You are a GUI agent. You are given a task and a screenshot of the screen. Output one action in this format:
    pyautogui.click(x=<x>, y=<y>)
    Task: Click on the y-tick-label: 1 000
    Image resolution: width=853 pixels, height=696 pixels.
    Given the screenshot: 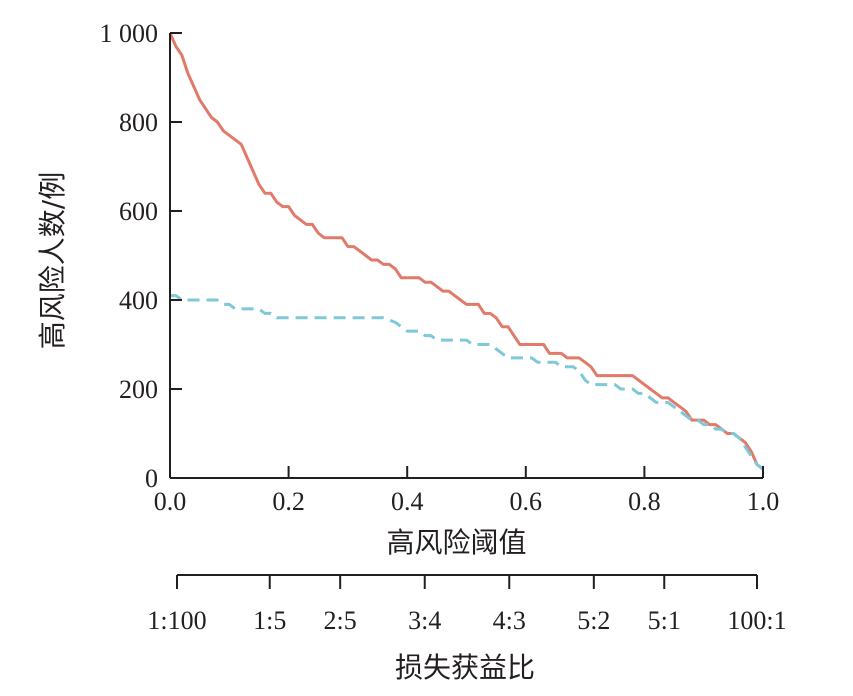 What is the action you would take?
    pyautogui.click(x=129, y=33)
    